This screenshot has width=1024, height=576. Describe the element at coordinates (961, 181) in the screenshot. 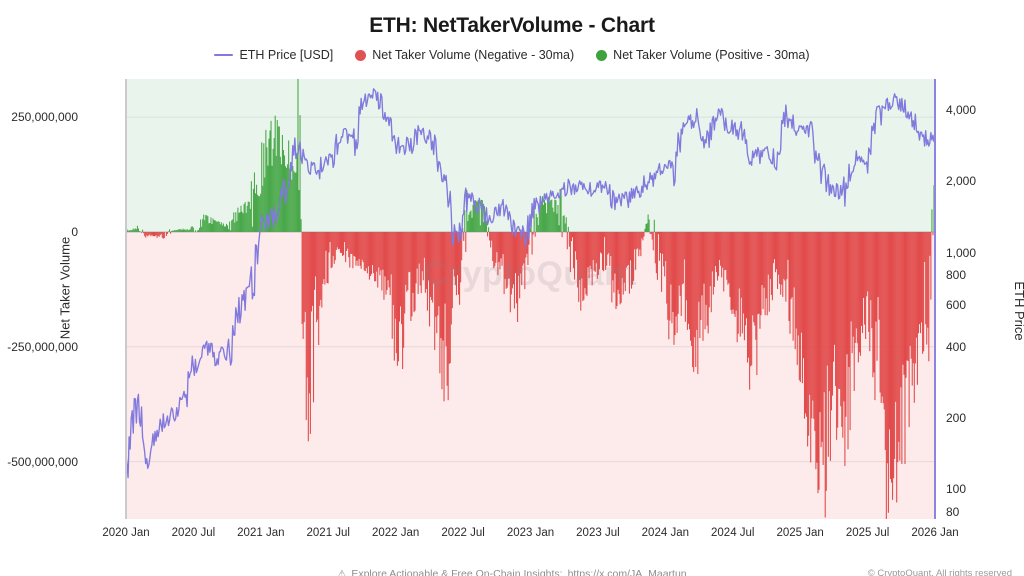

I see `y-axis-right-tick: 2,000` at that location.